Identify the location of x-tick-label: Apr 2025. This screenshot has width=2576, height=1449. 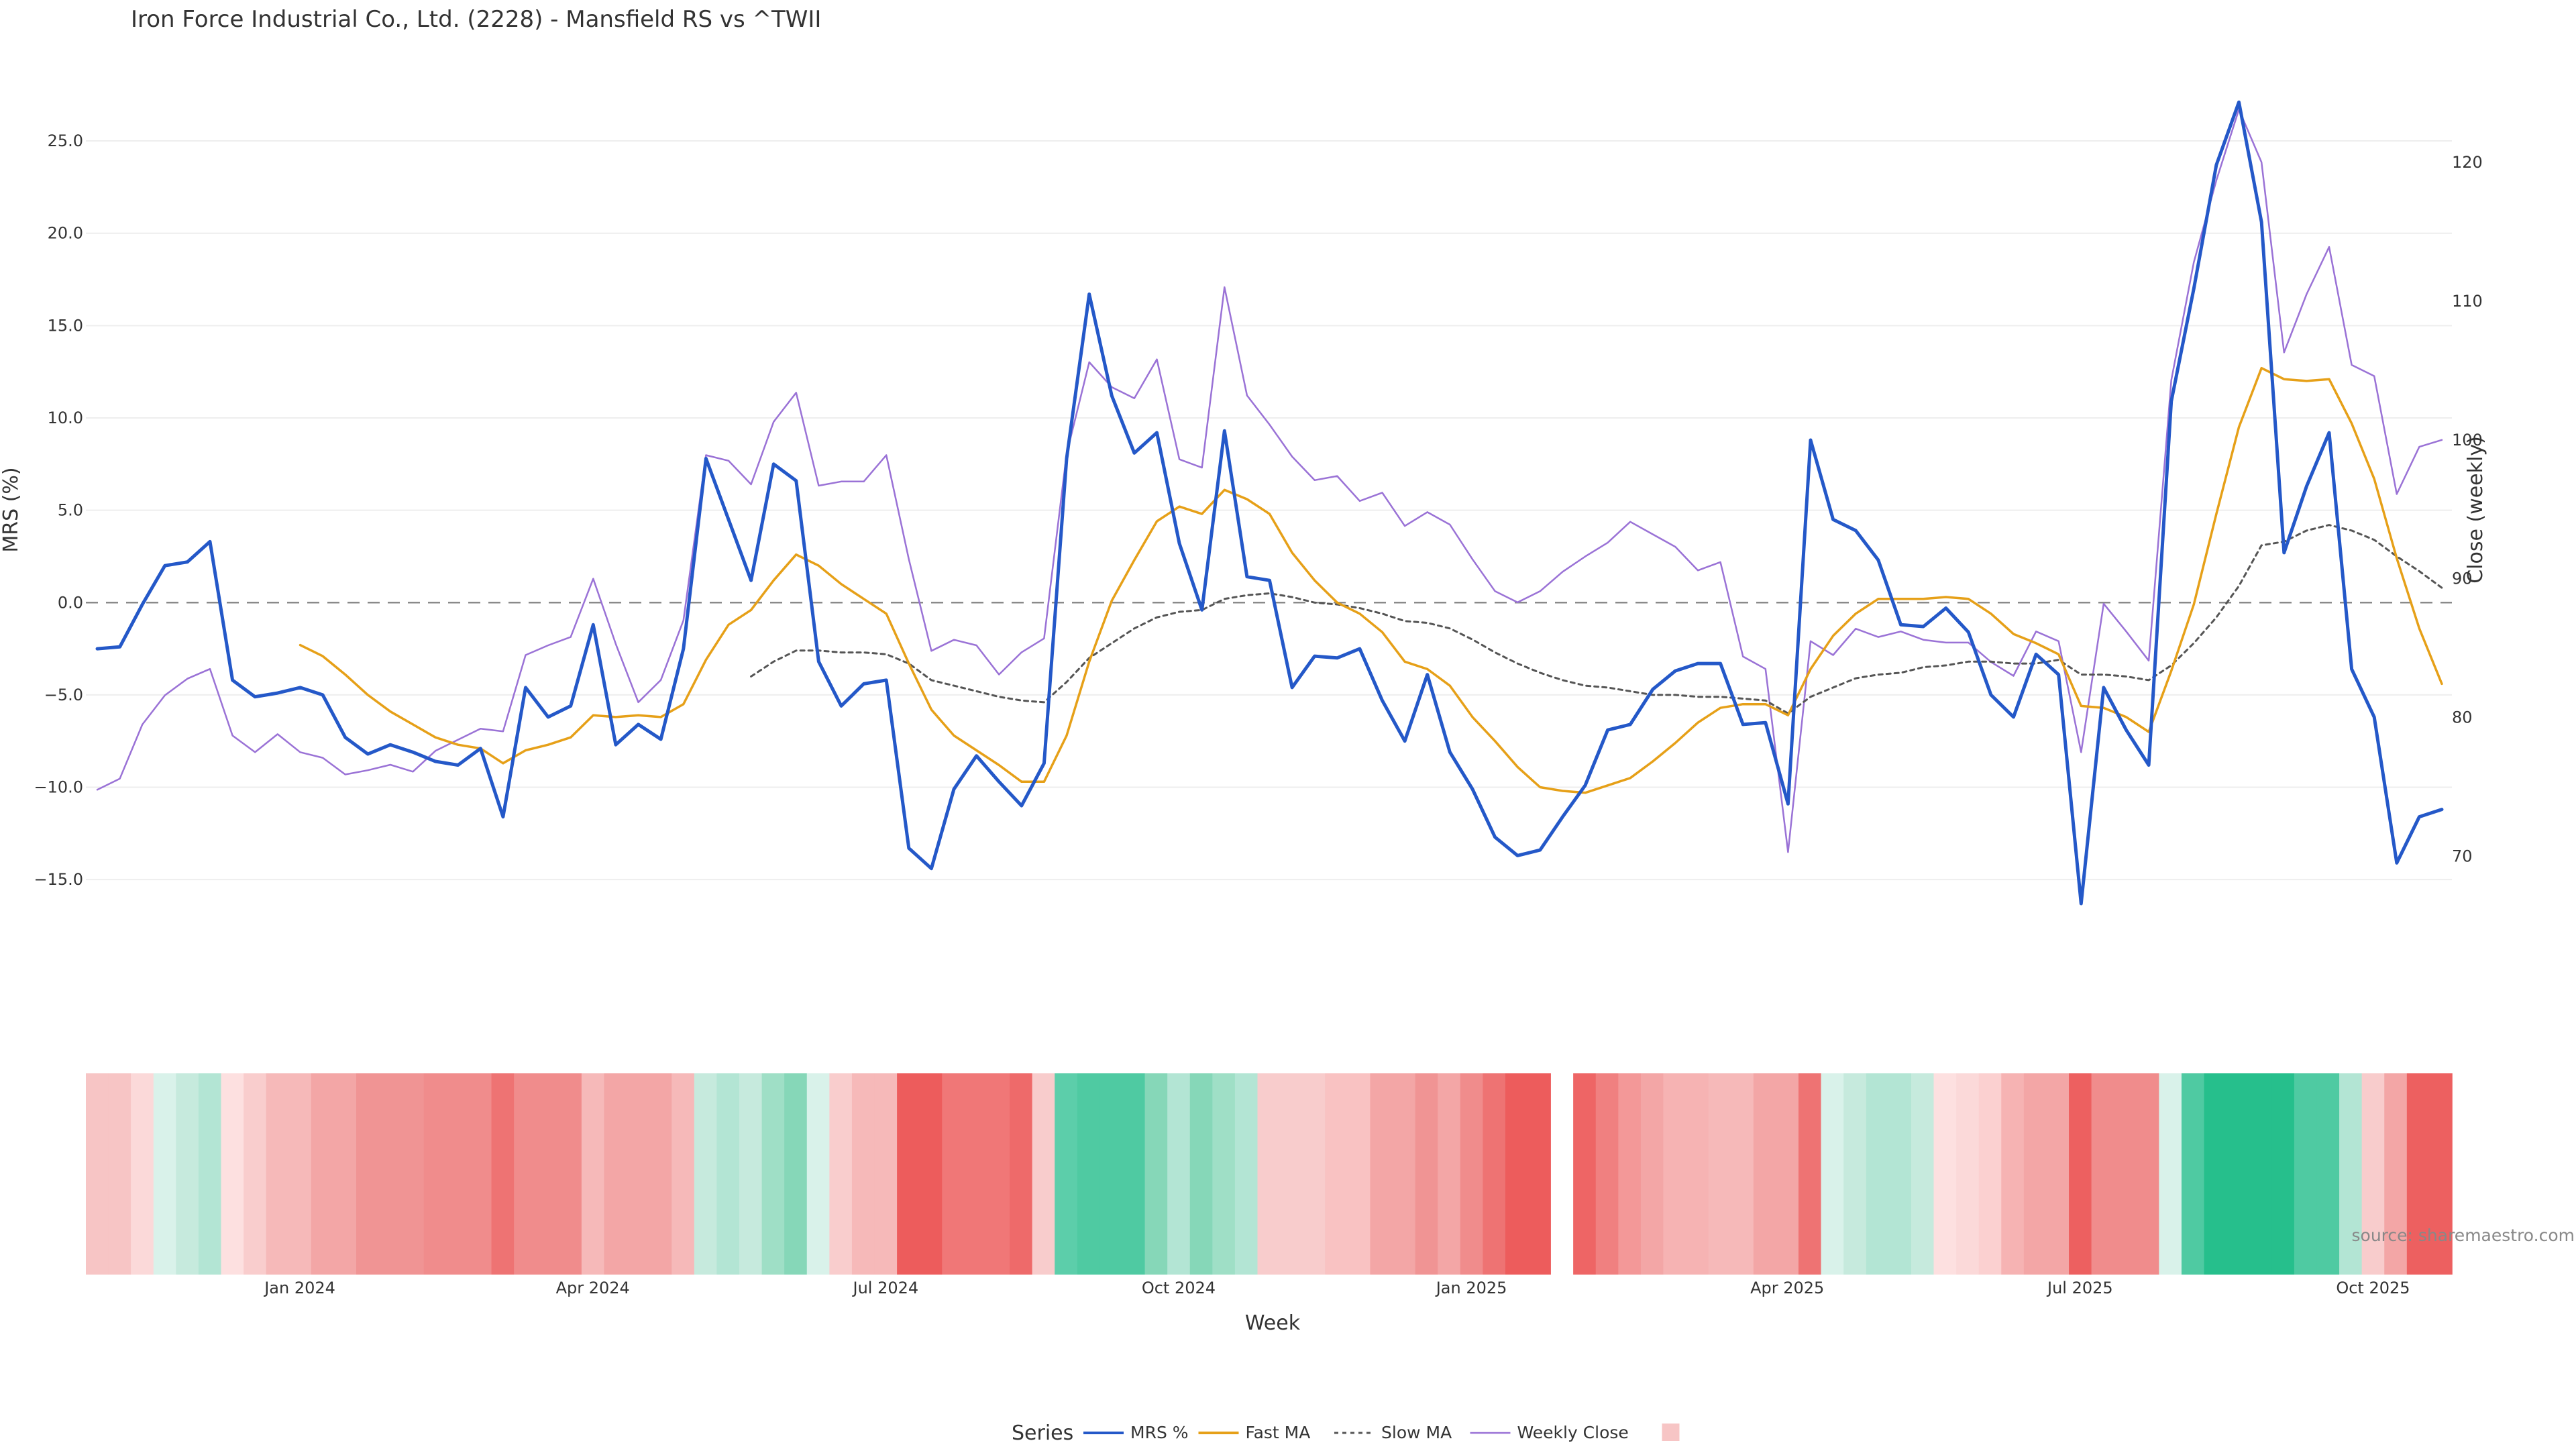
(1787, 1288).